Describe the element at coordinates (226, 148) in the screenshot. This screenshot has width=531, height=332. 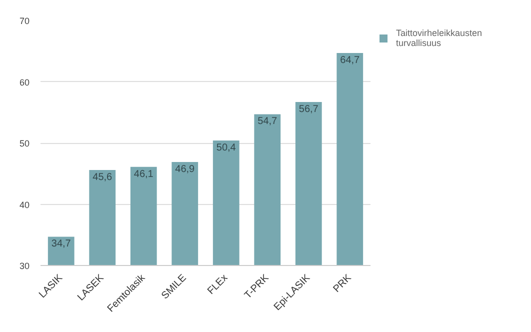
I see `data-label: 50,4` at that location.